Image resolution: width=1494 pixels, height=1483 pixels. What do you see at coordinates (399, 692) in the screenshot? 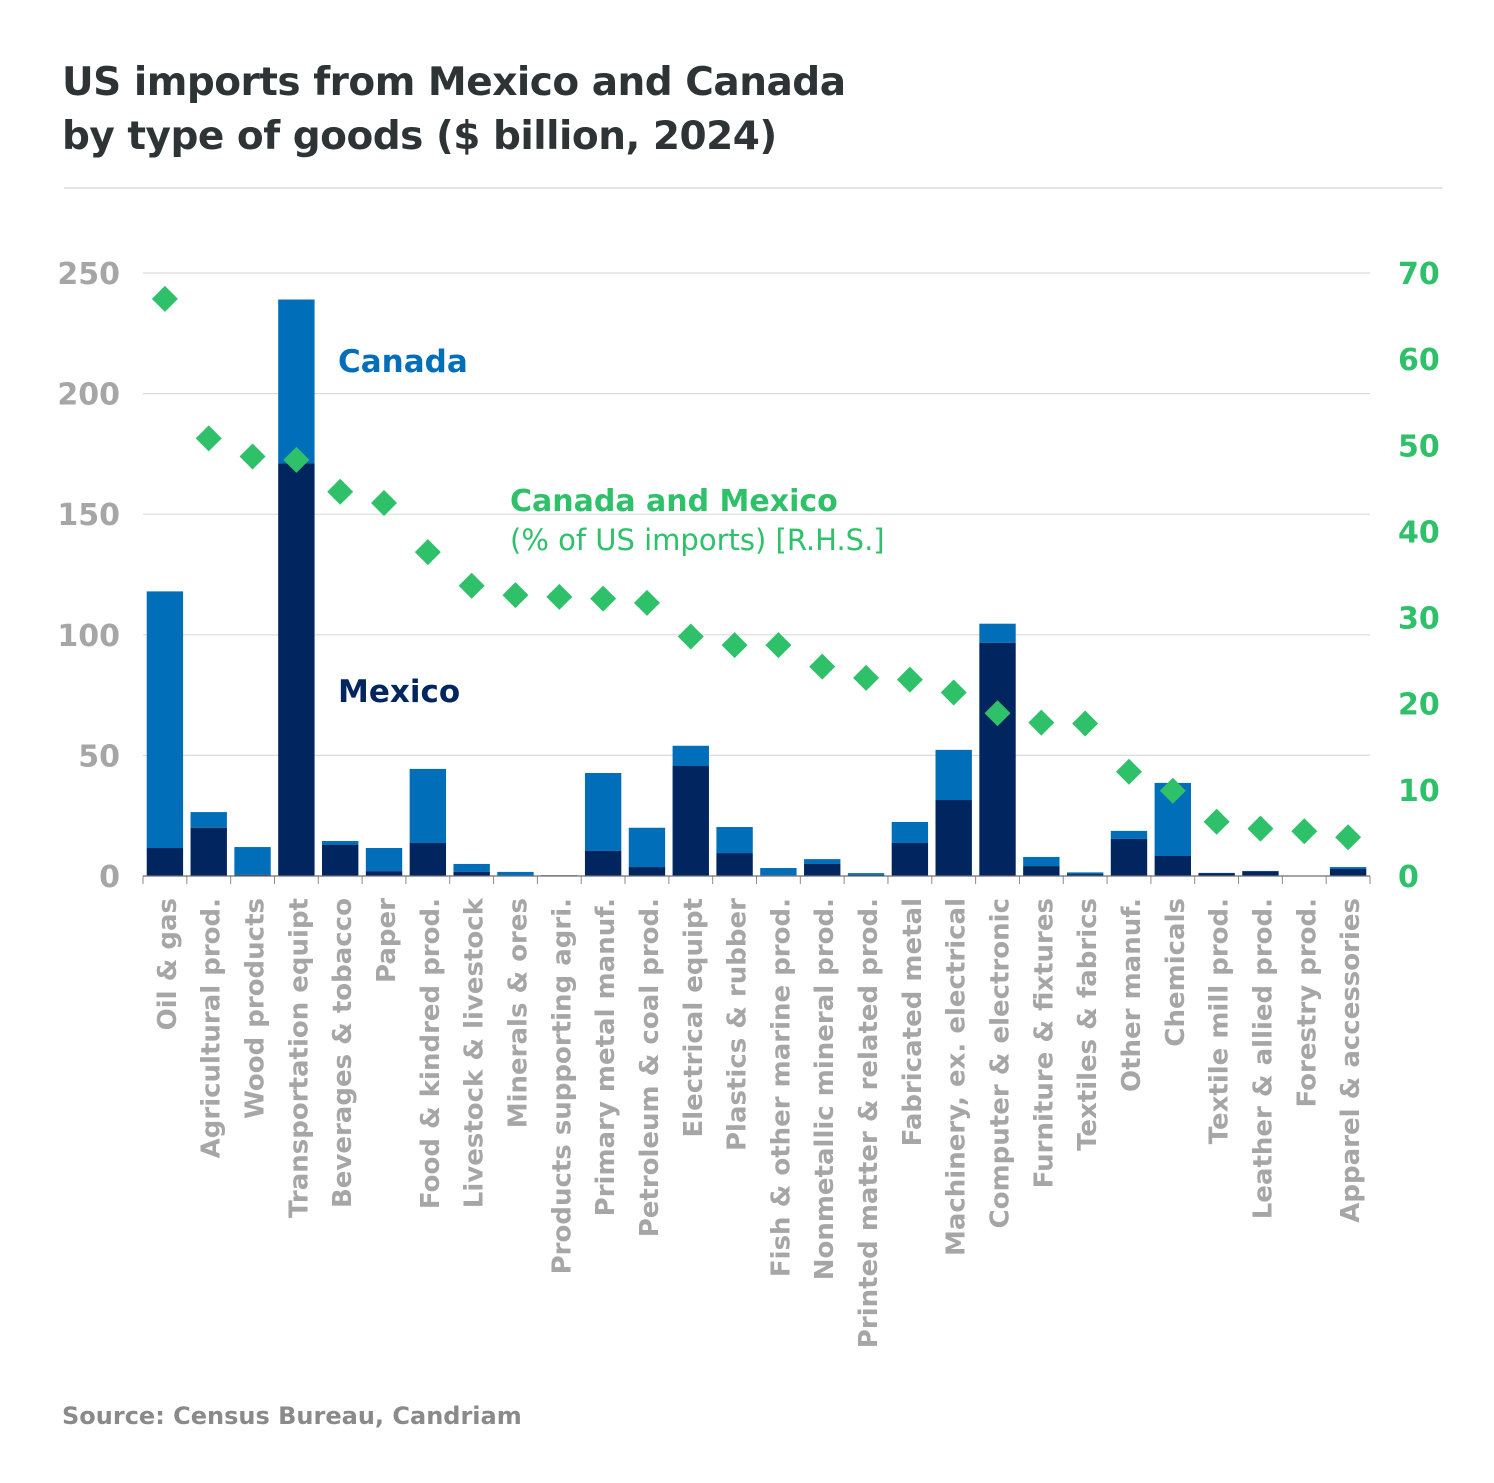
I see `annotation-mexico: Mexico` at bounding box center [399, 692].